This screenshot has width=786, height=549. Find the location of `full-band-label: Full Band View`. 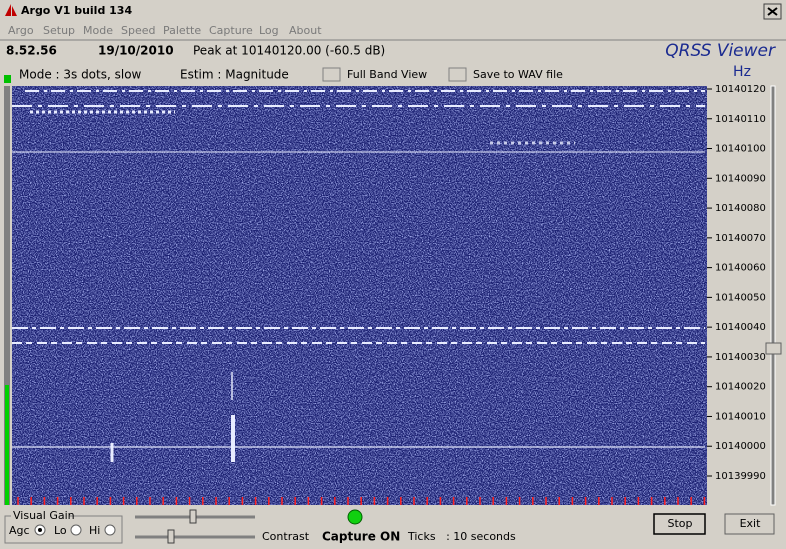

full-band-label: Full Band View is located at coordinates (387, 74).